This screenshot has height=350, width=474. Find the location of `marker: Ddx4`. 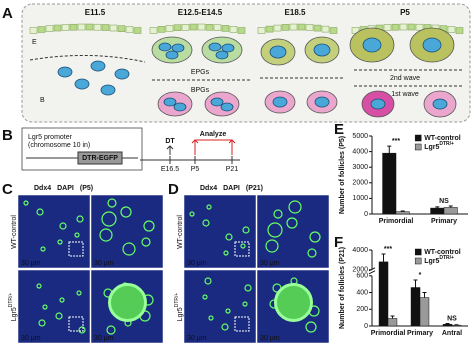

marker: Ddx4 is located at coordinates (208, 188).